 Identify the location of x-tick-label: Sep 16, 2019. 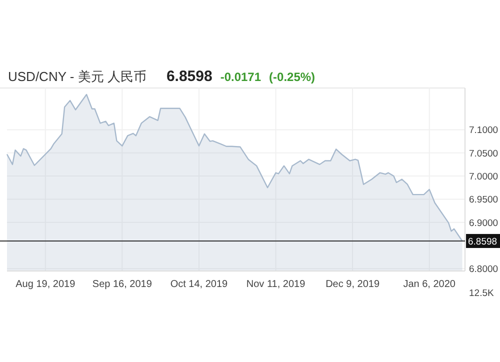
(122, 284).